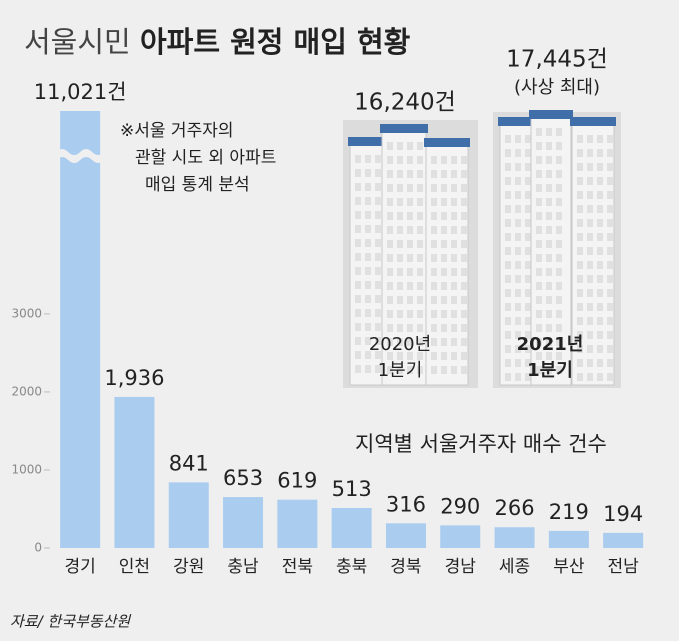 This screenshot has height=641, width=679. Describe the element at coordinates (405, 103) in the screenshot. I see `inset-total: 16,240건` at that location.